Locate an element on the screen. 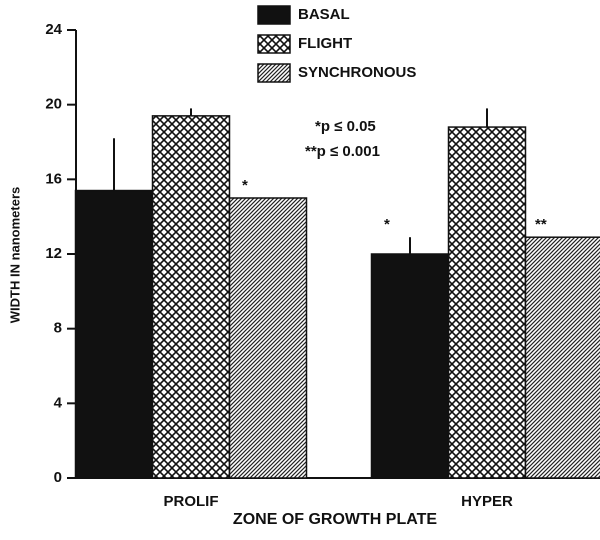 The width and height of the screenshot is (600, 540). legend-label: BASAL is located at coordinates (324, 14).